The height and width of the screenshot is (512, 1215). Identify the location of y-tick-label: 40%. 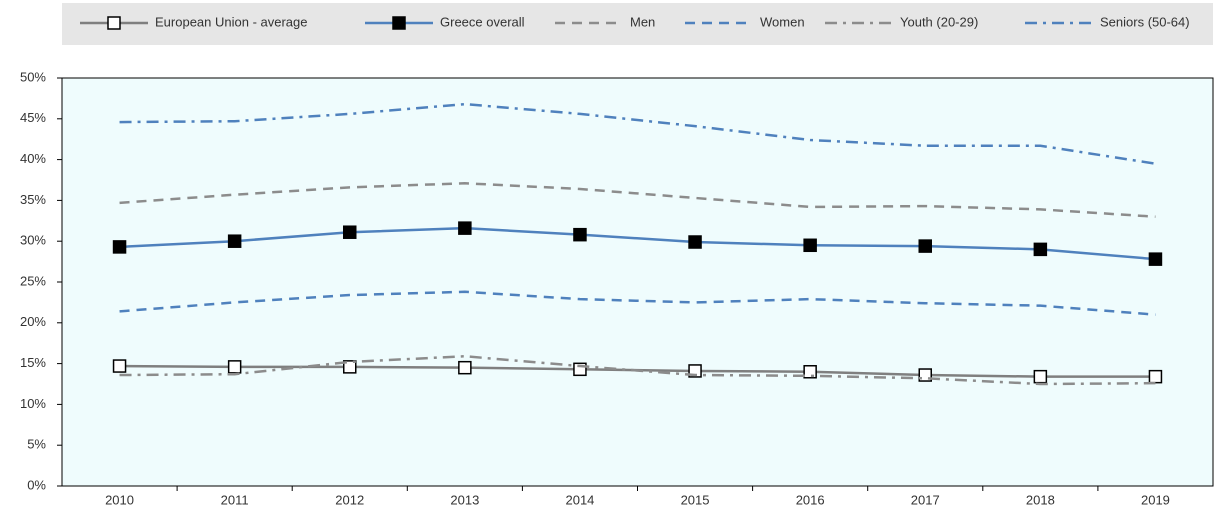
(33, 158).